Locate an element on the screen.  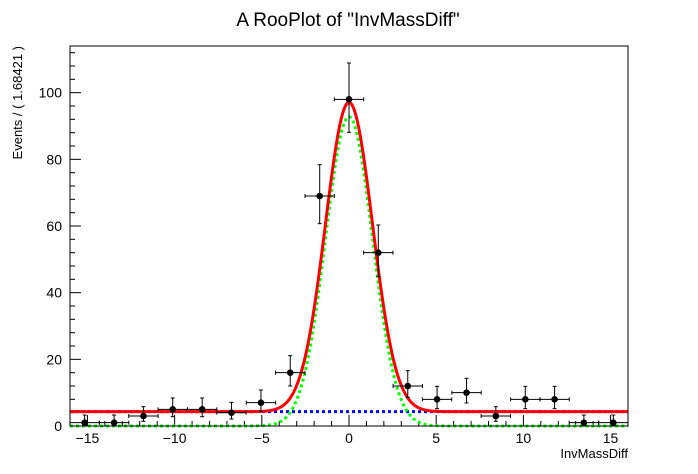
y-tick-label: 60 is located at coordinates (54, 226).